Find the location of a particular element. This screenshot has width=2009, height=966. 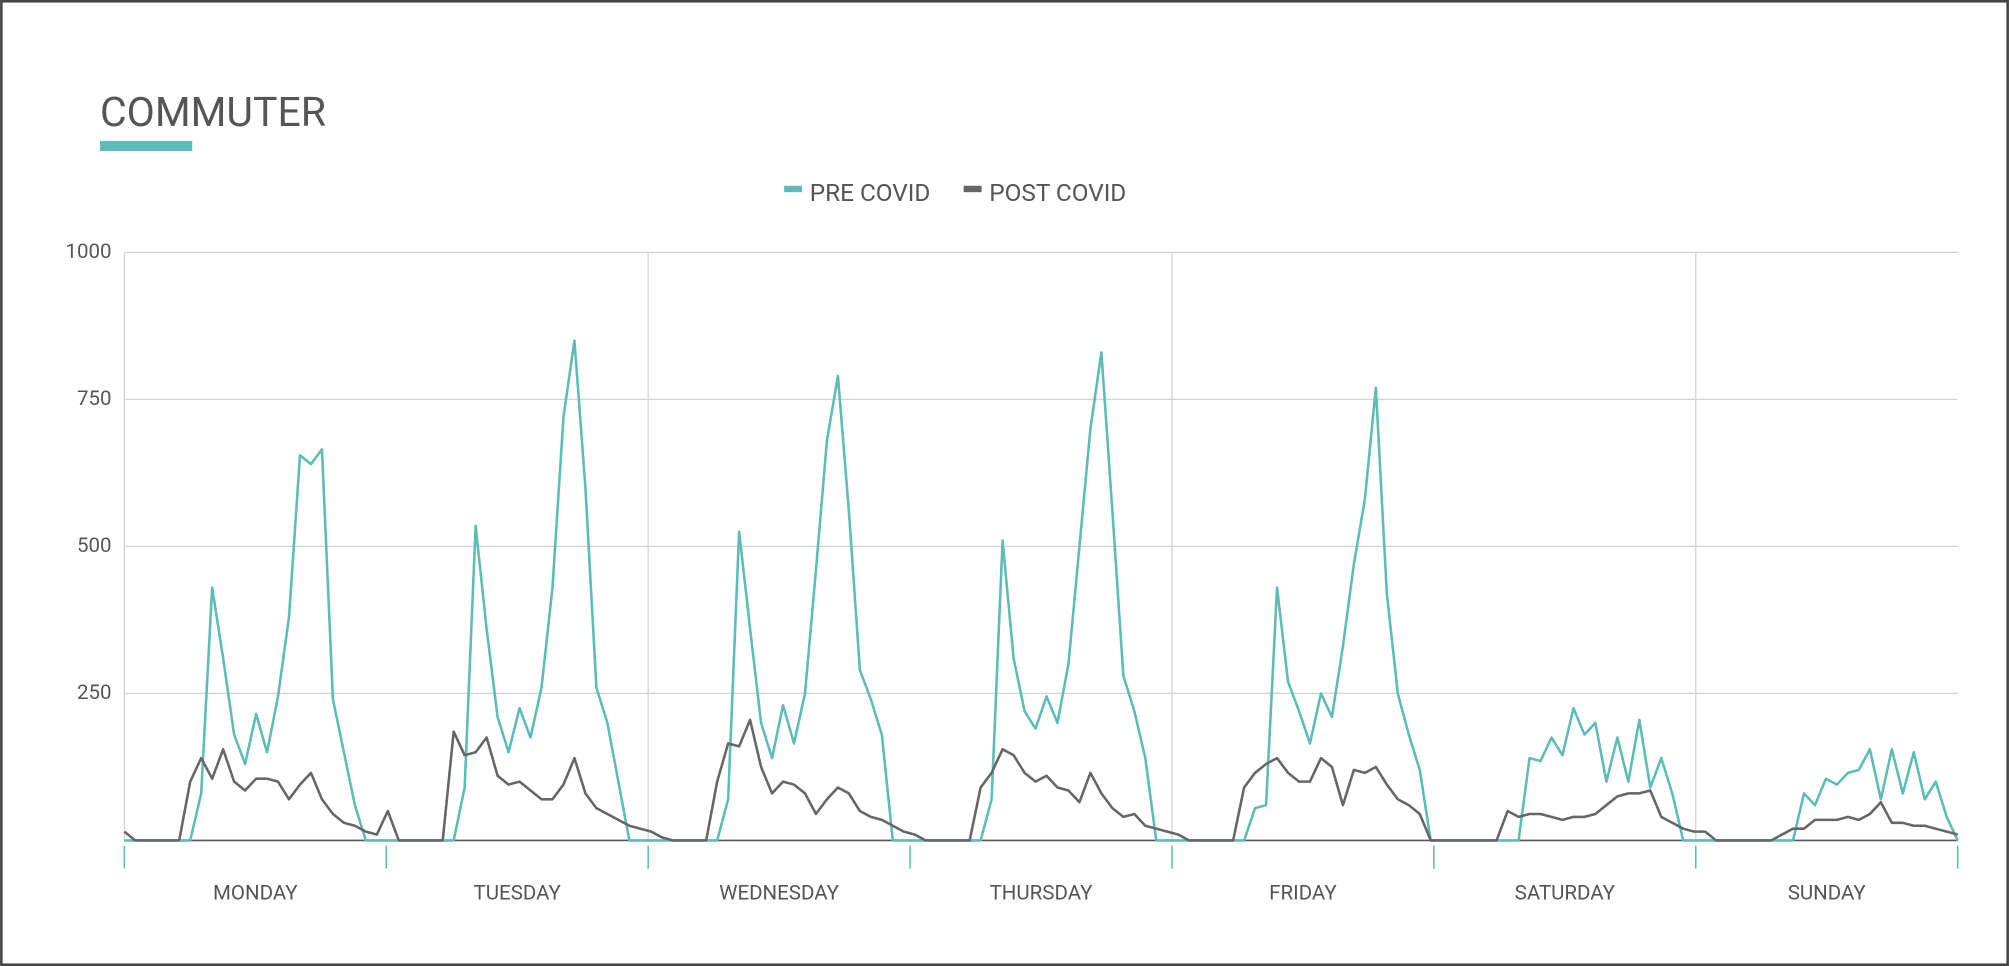

y-tick-label: 750 is located at coordinates (94, 399).